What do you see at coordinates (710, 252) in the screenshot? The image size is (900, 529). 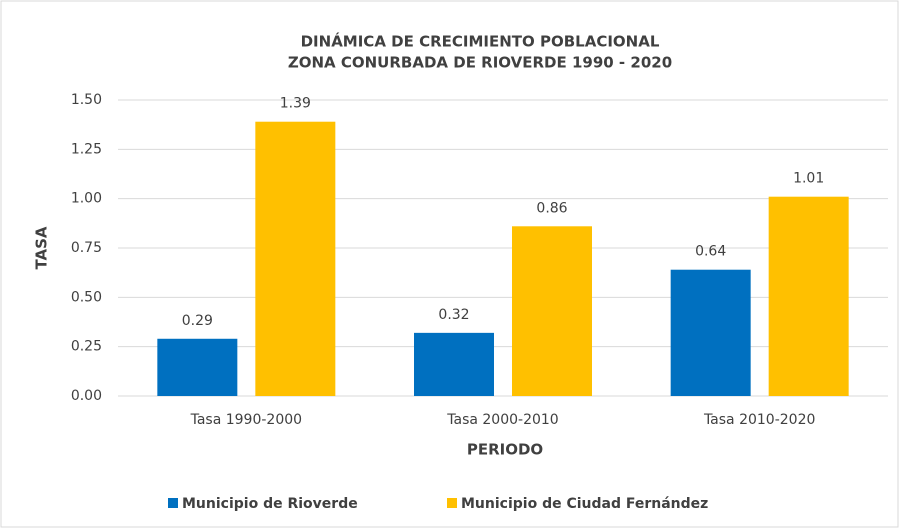 I see `data-label: 0.64` at bounding box center [710, 252].